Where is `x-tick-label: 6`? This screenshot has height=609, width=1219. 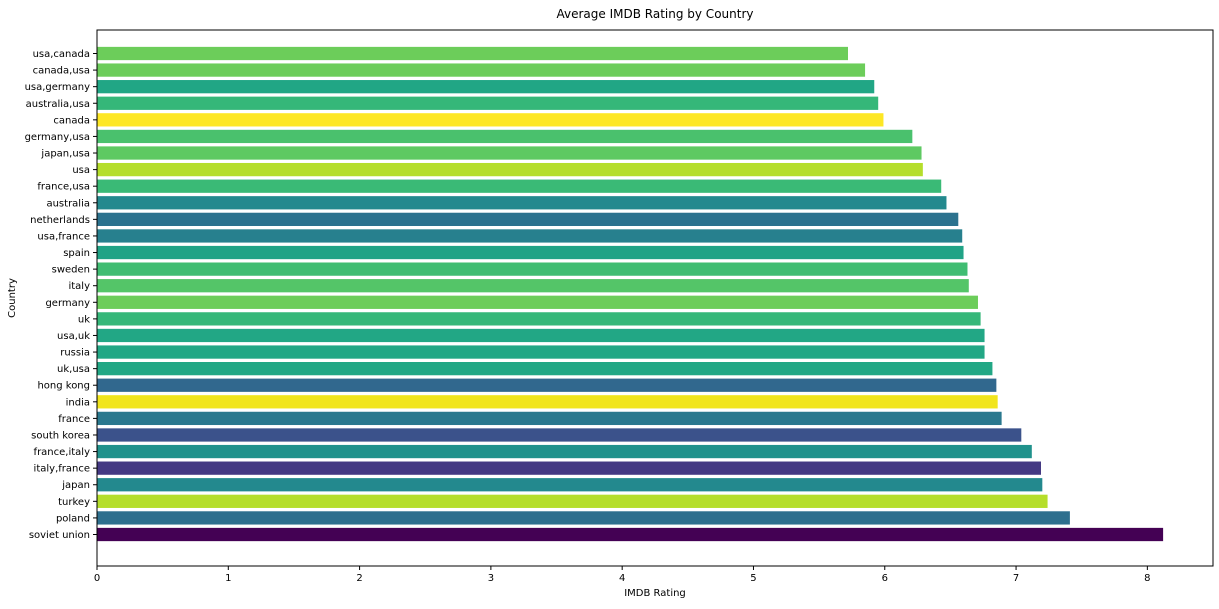 x-tick-label: 6 is located at coordinates (885, 578).